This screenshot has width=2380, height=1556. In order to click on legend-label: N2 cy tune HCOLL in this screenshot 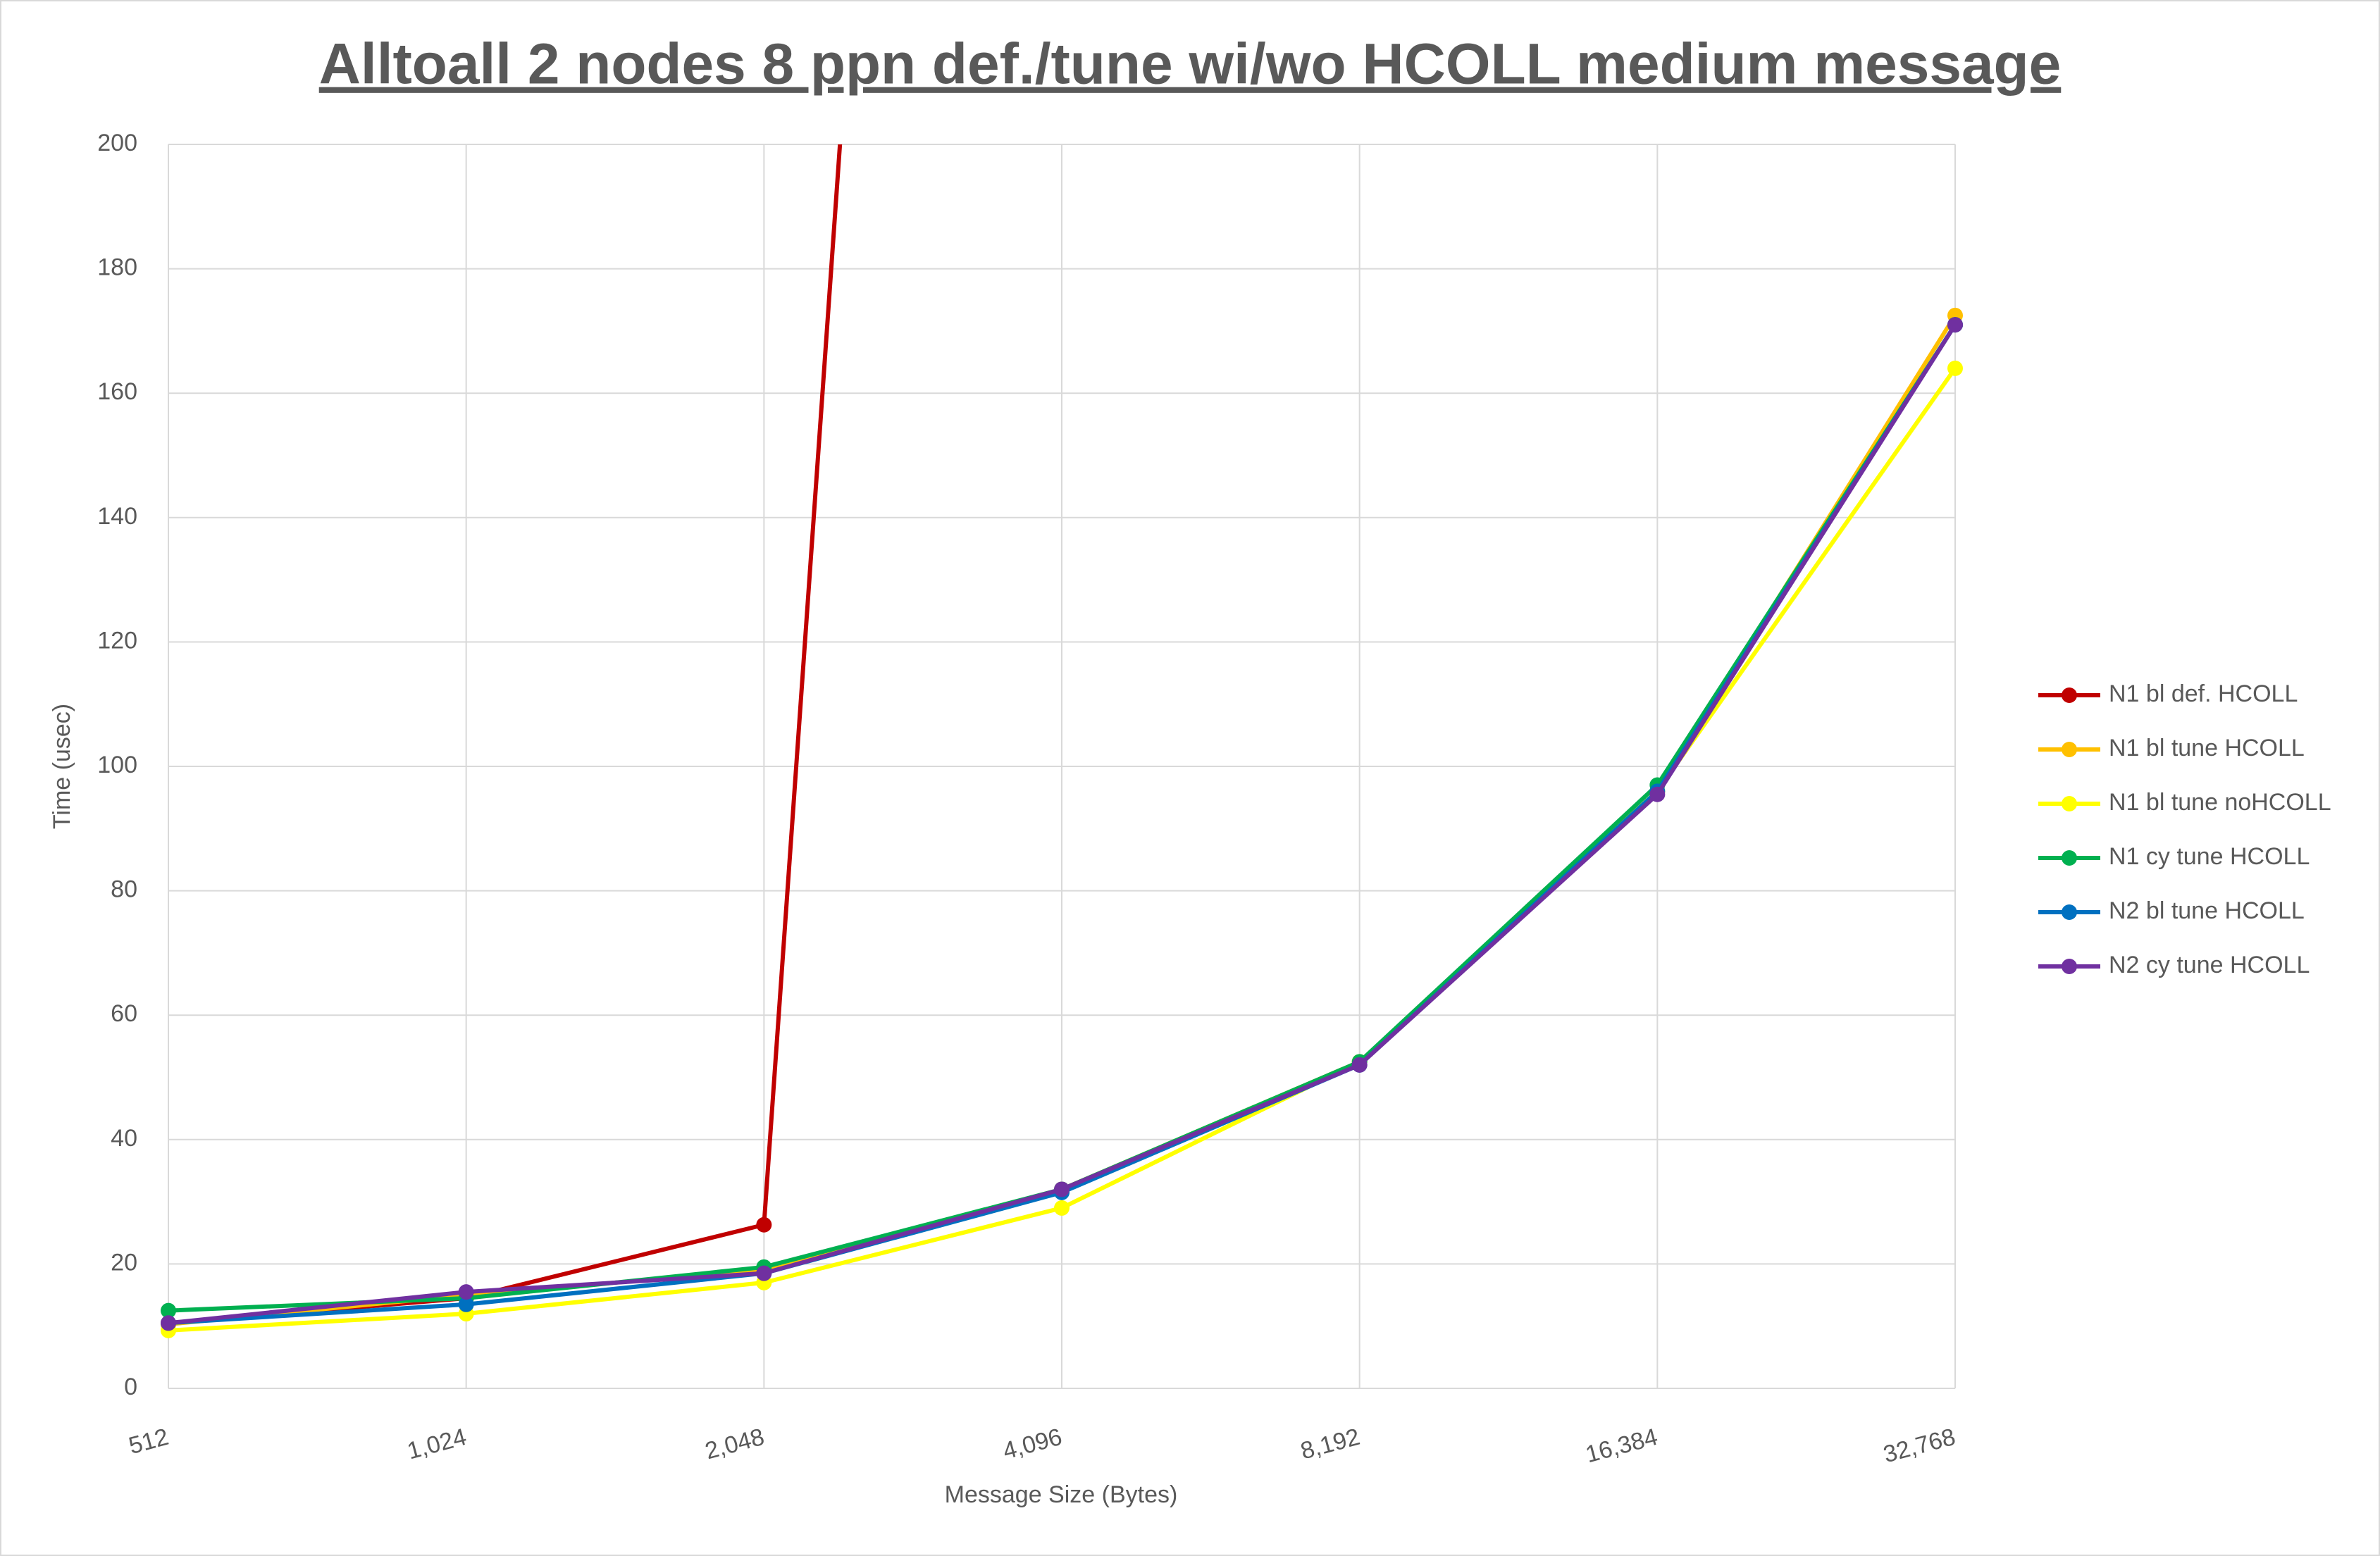, I will do `click(2209, 965)`.